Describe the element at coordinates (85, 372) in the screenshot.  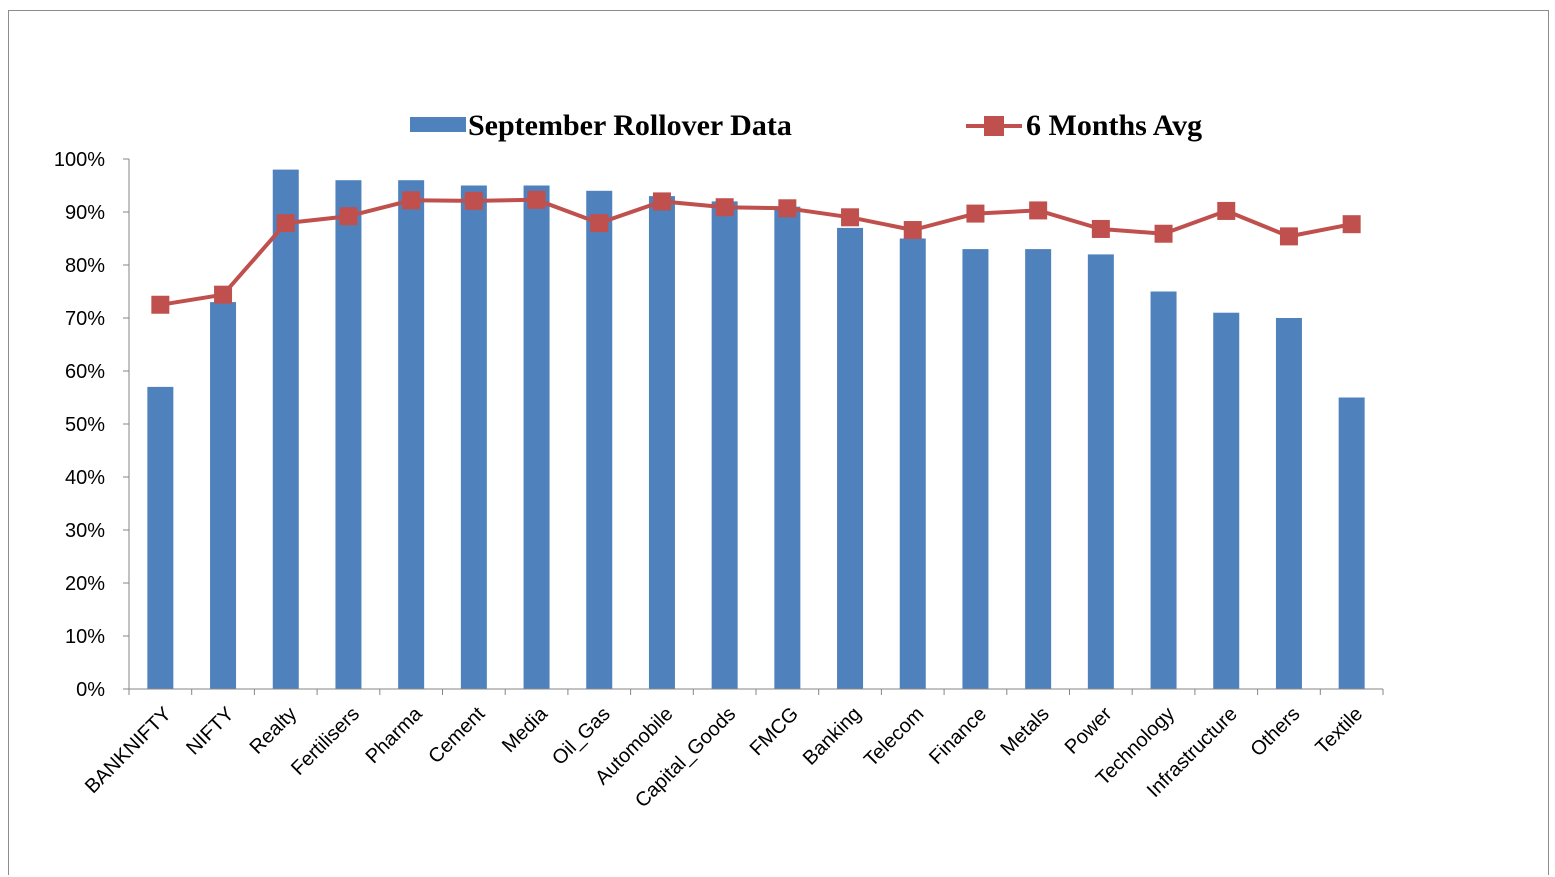
I see `y-tick-label: 60%` at that location.